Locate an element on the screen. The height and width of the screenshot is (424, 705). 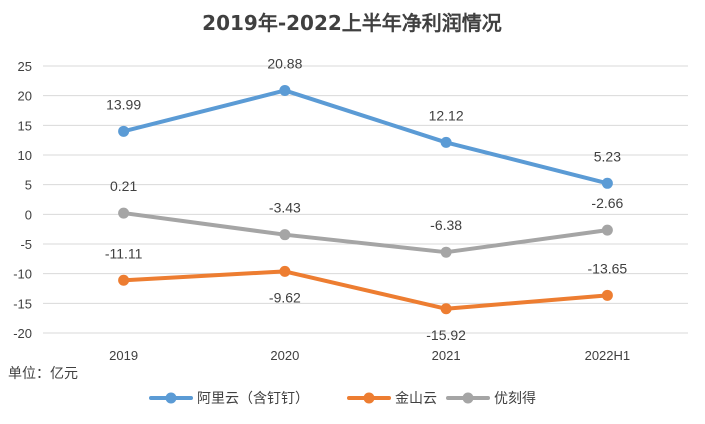
data-label: 12.12 is located at coordinates (446, 115).